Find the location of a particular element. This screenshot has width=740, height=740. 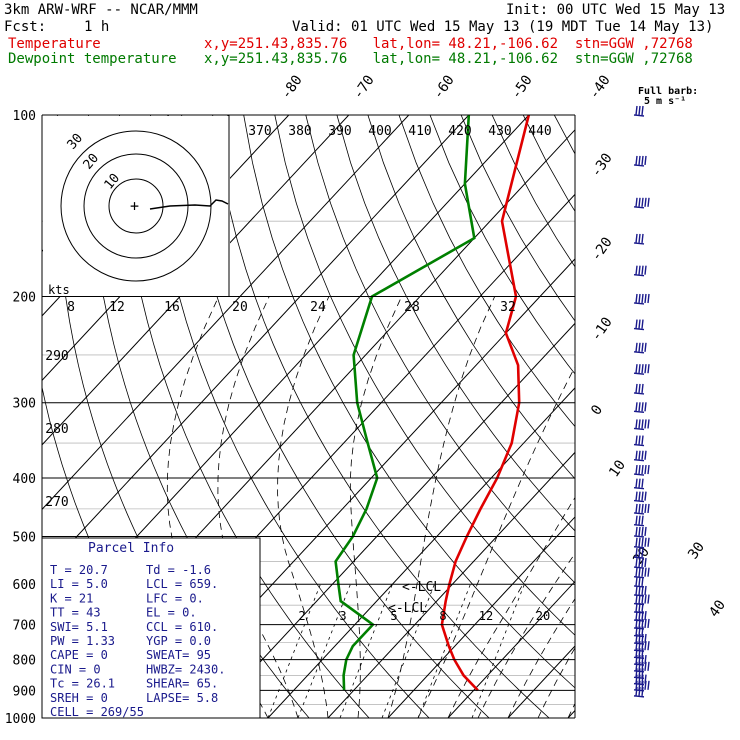

left-theta-label: 270 is located at coordinates (56, 502).